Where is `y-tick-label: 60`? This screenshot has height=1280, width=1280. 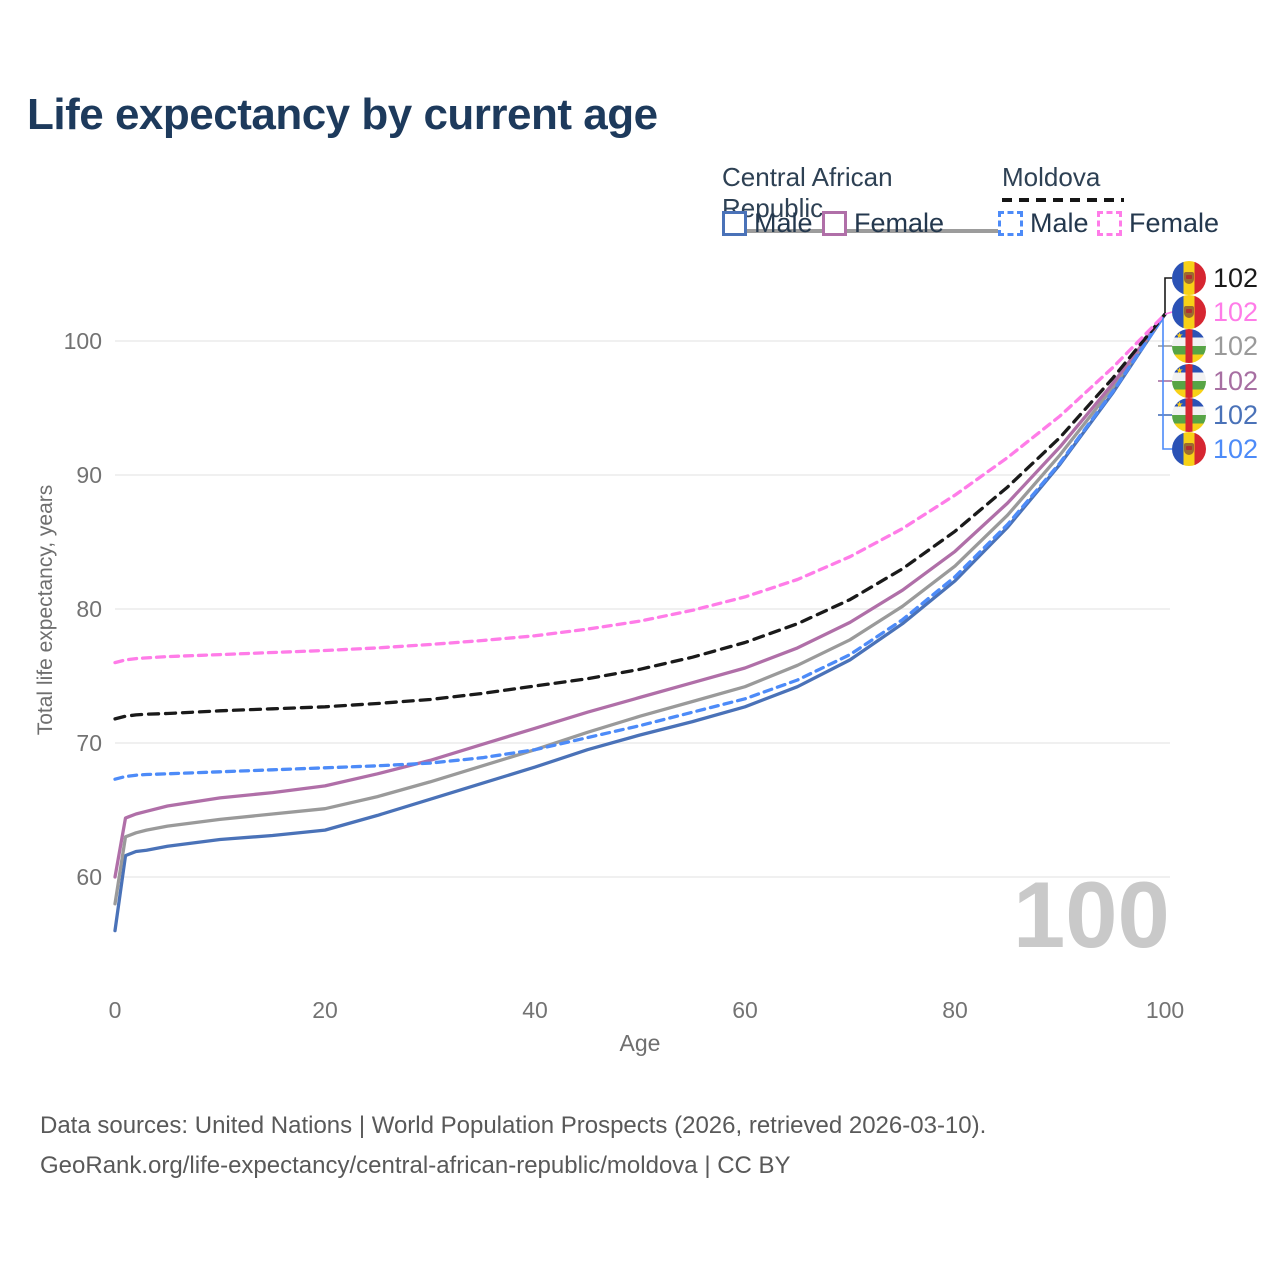 y-tick-label: 60 is located at coordinates (89, 877).